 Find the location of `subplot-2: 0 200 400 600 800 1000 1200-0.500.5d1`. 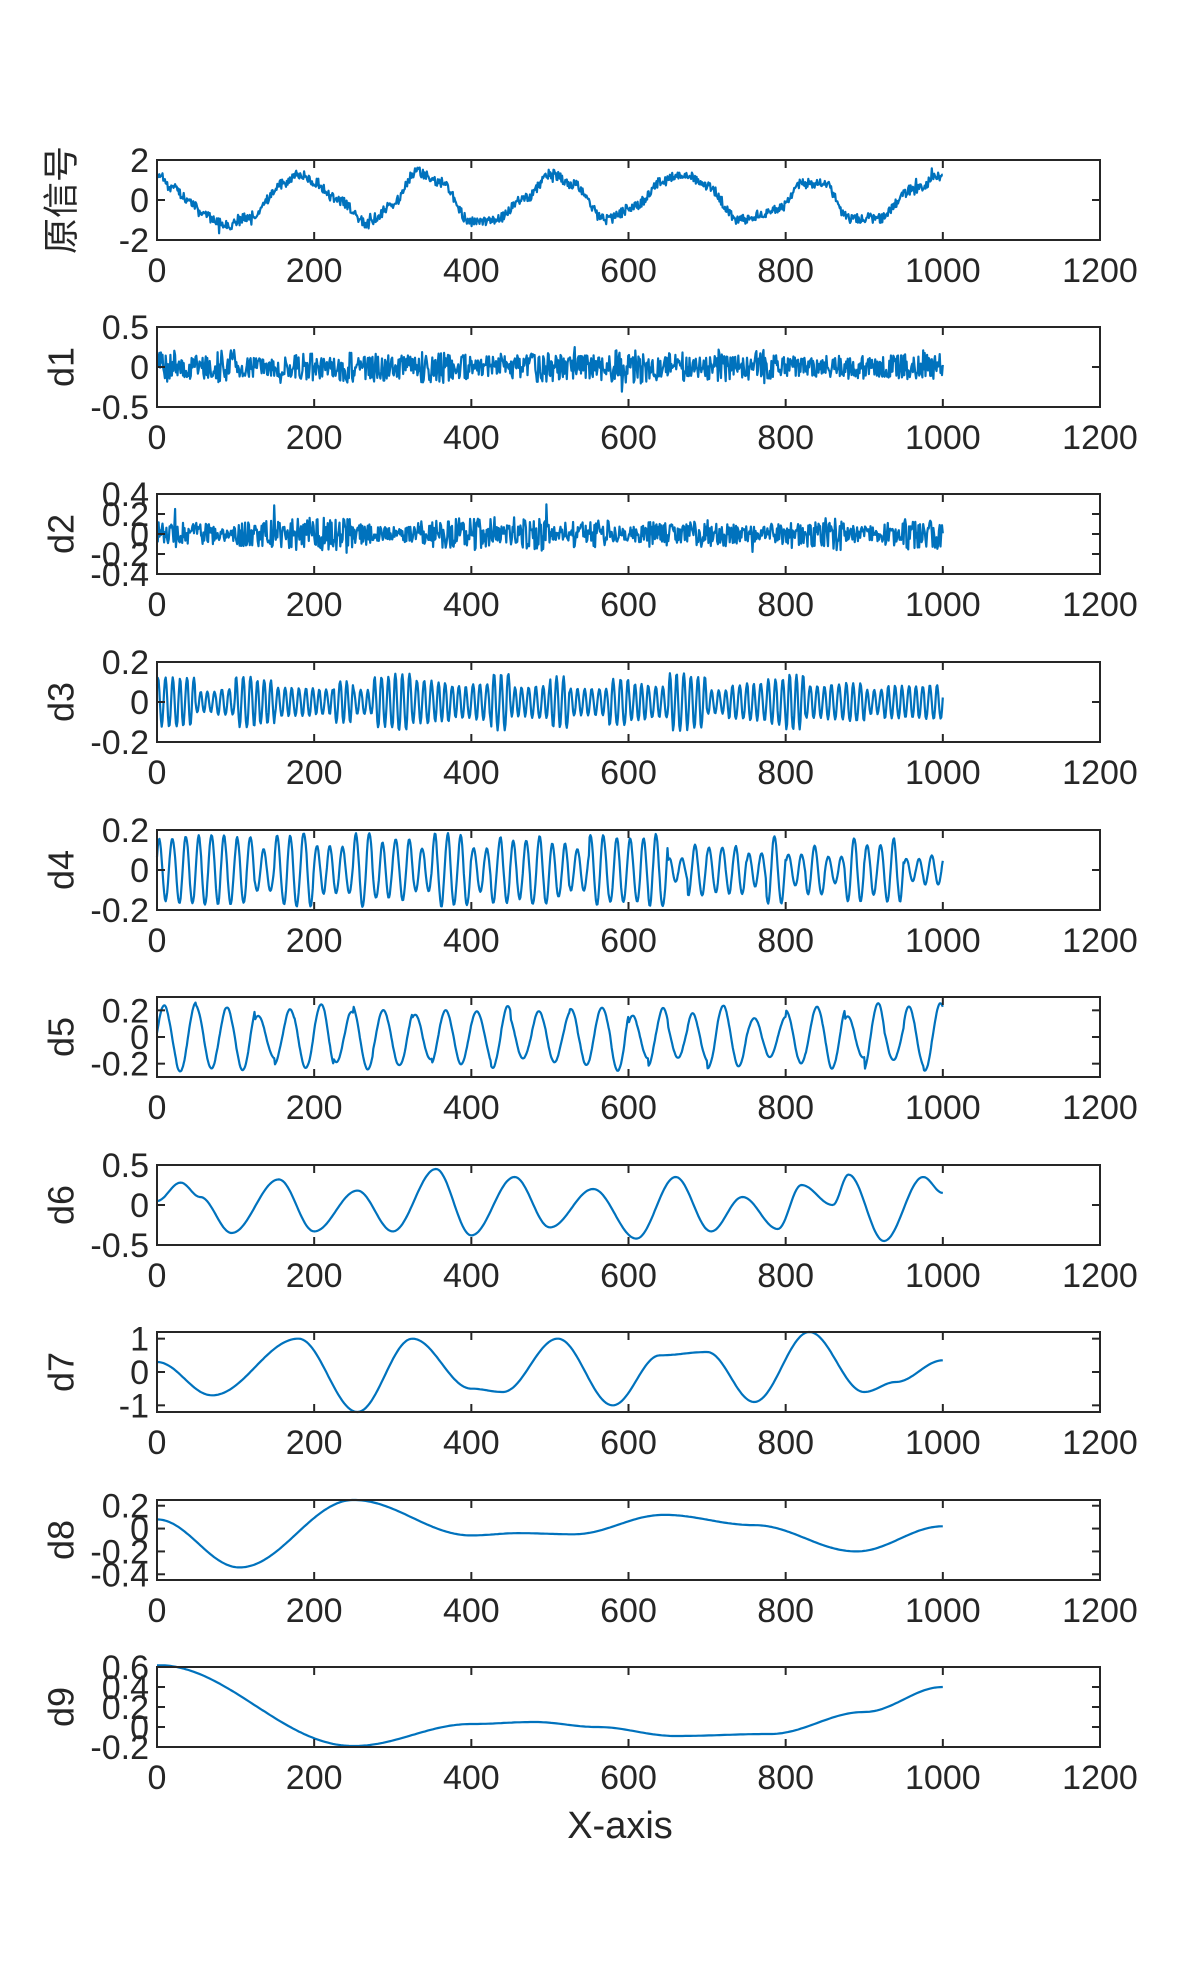

subplot-2: 0 200 400 600 800 1000 1200-0.500.5d1 is located at coordinates (589, 383).